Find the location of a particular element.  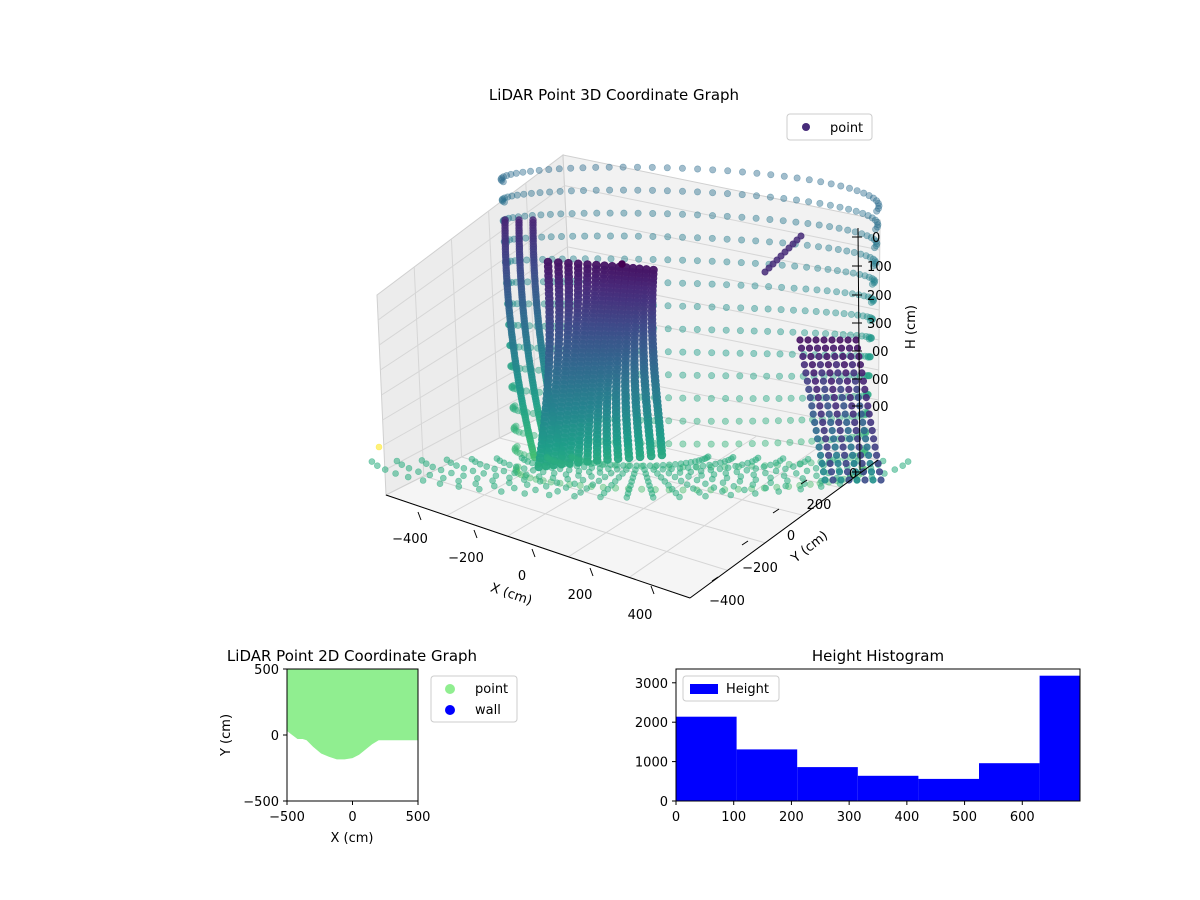

histogram-bar is located at coordinates (1009, 782).